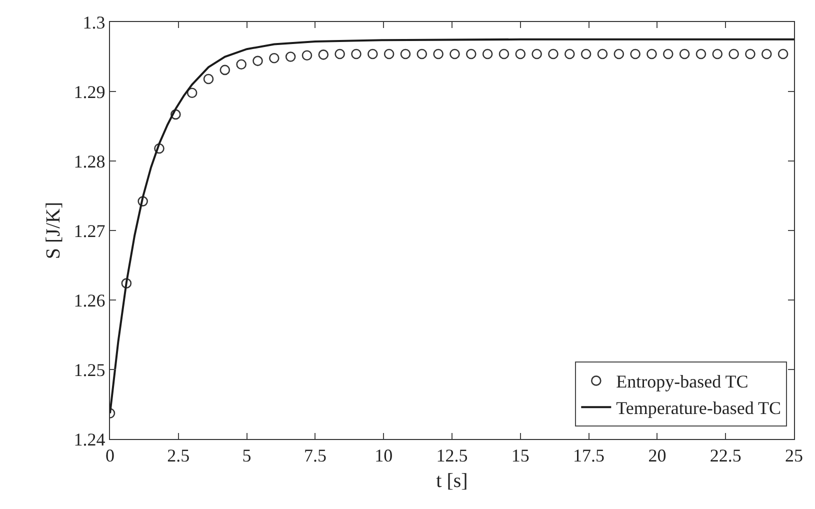  I want to click on x-axis-title: t [s], so click(452, 481).